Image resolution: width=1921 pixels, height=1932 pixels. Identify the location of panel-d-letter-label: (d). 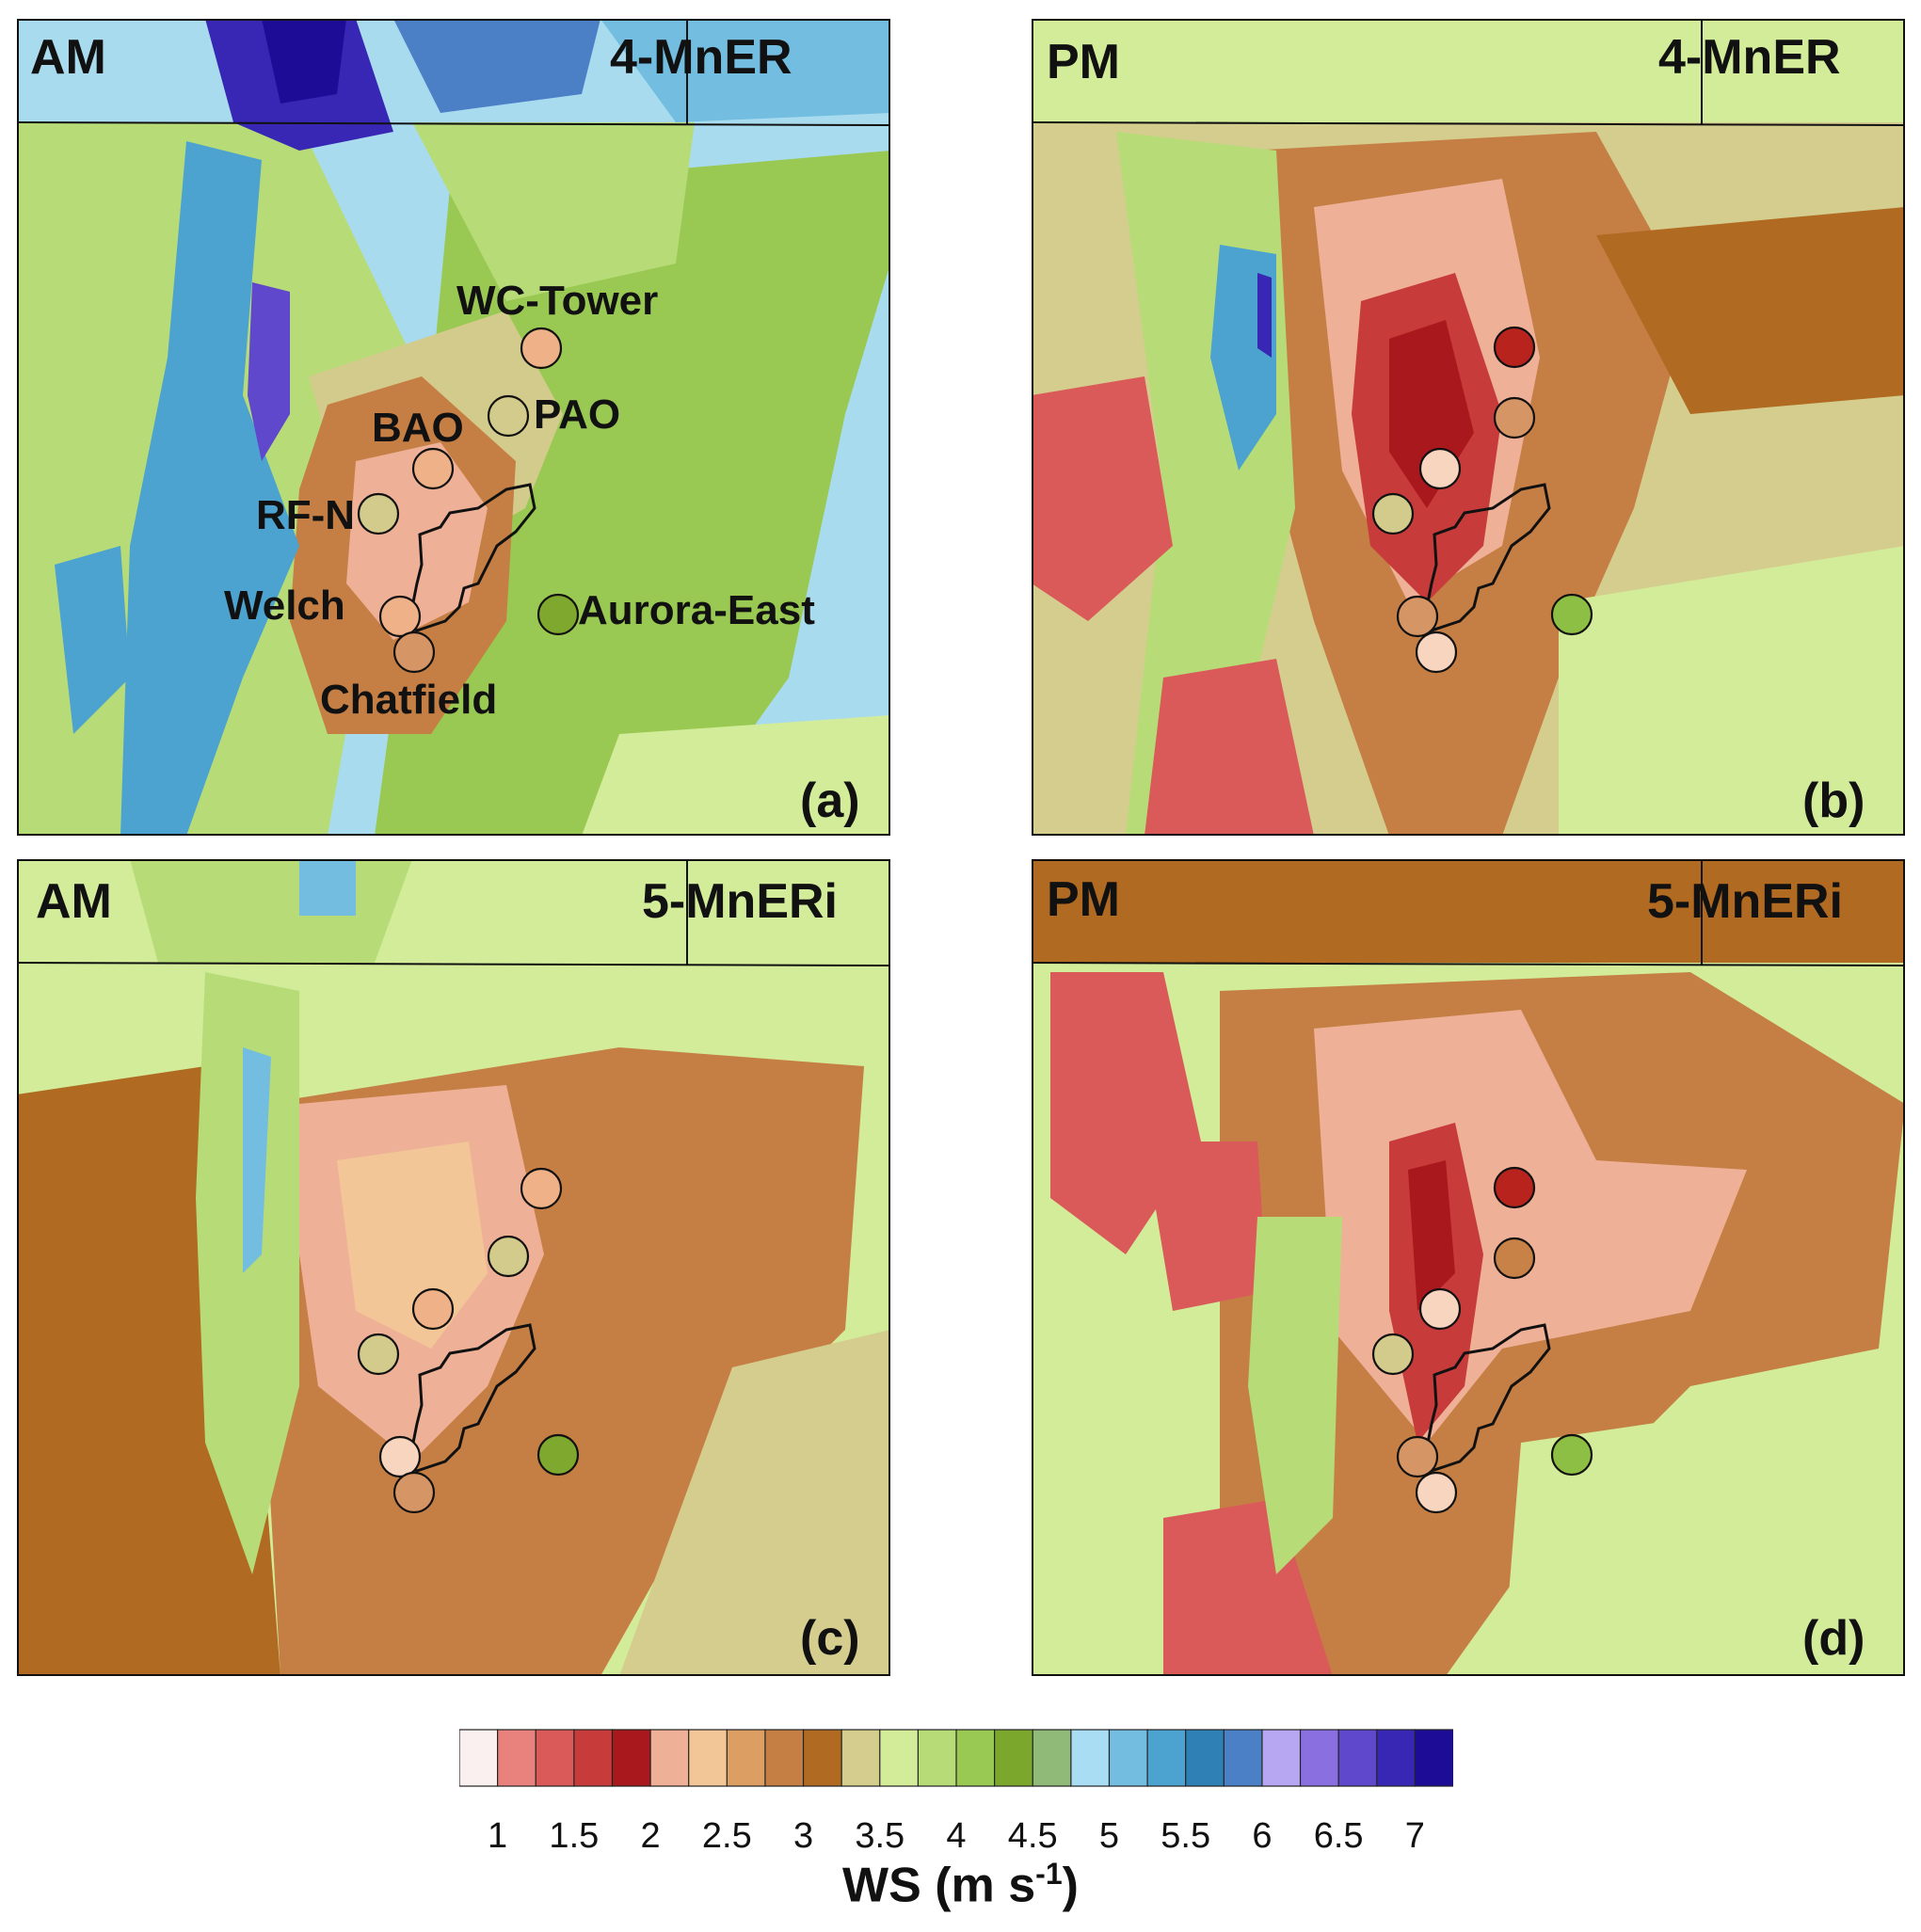
(1834, 1638).